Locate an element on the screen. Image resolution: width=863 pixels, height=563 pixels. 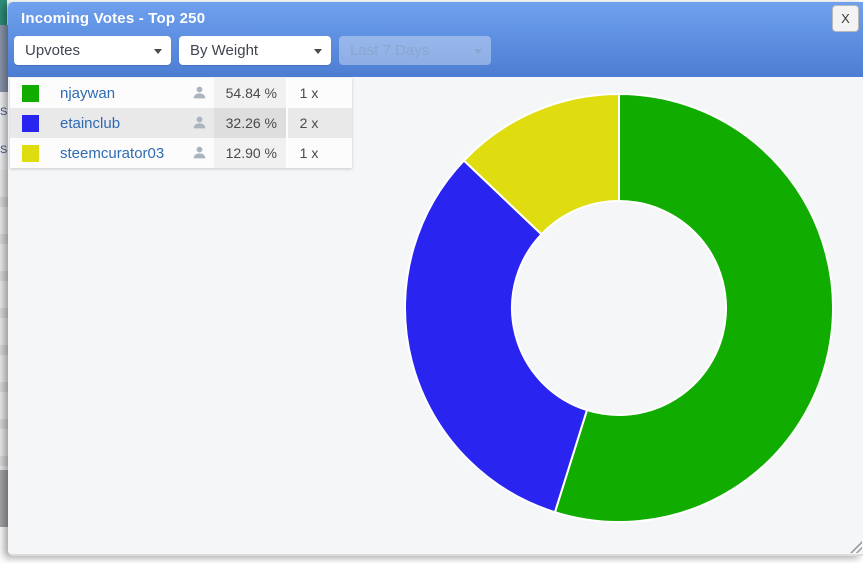
donut-slice-etainclub is located at coordinates (496, 336).